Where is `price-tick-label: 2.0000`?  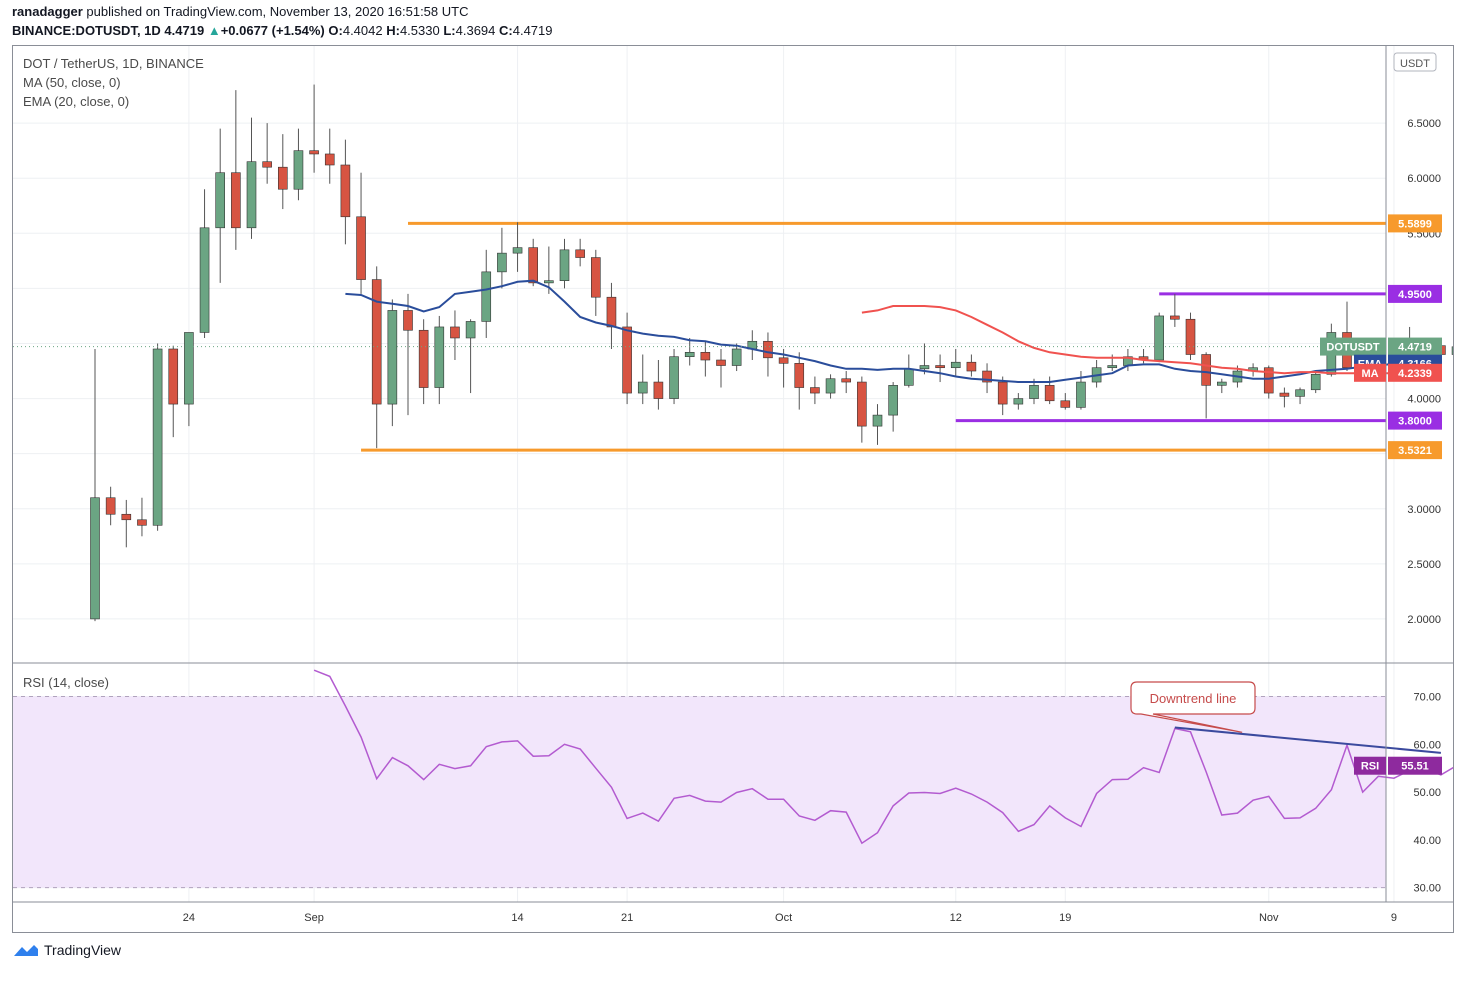 price-tick-label: 2.0000 is located at coordinates (1424, 620).